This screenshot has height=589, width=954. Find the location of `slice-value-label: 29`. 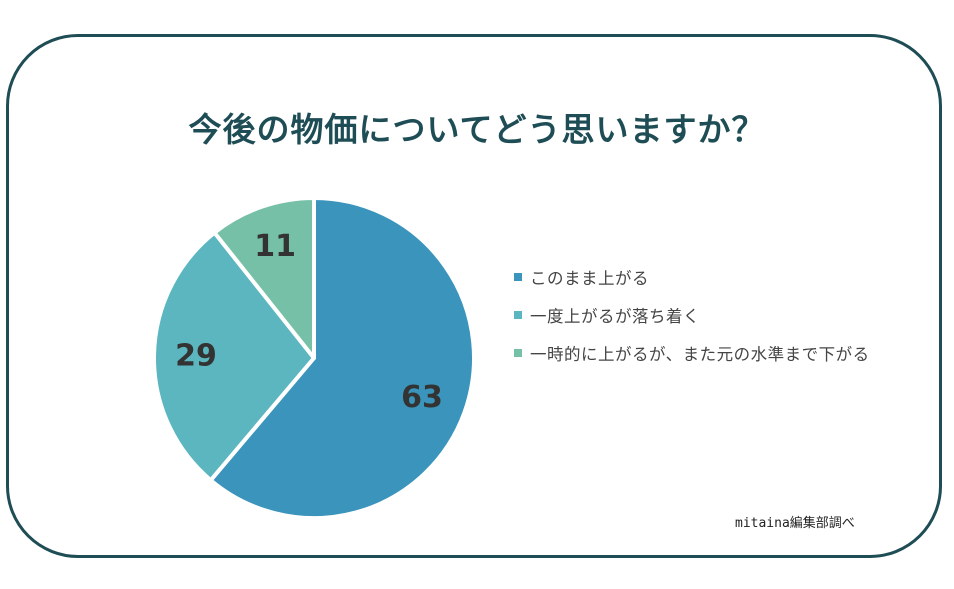

slice-value-label: 29 is located at coordinates (196, 356).